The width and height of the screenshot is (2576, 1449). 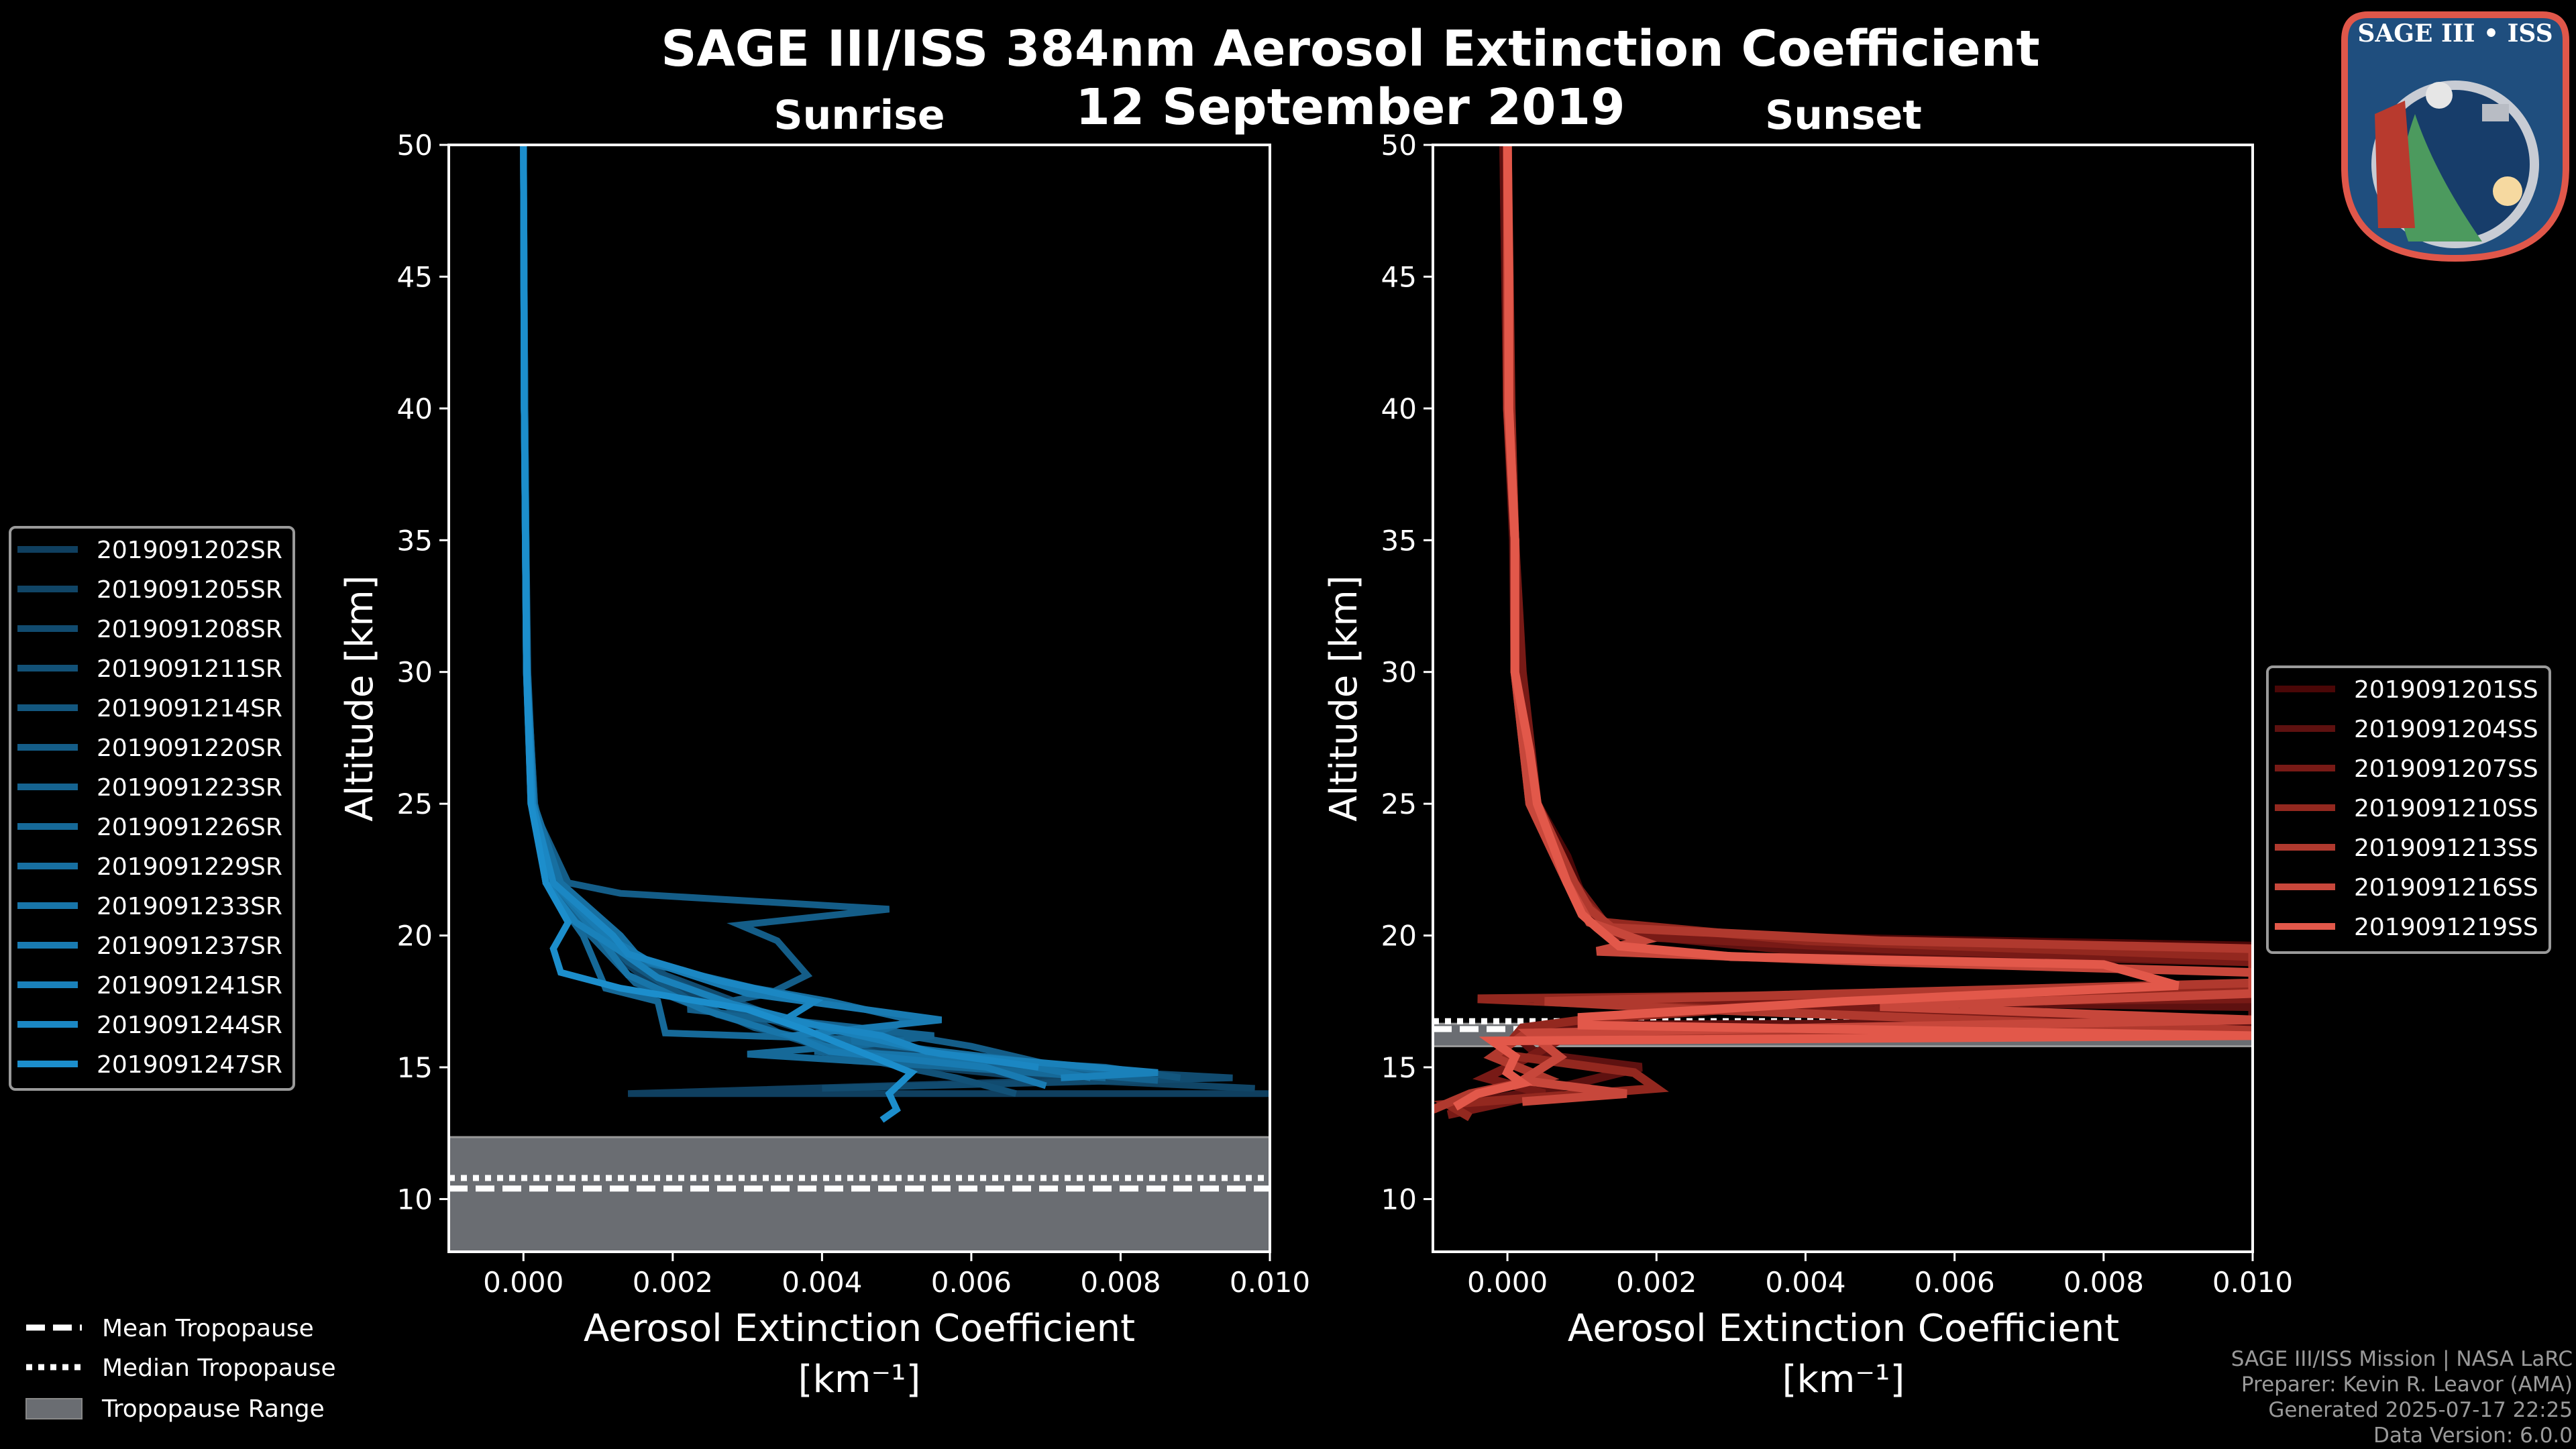 I want to click on legend-label: 2019091219SS, so click(x=2446, y=927).